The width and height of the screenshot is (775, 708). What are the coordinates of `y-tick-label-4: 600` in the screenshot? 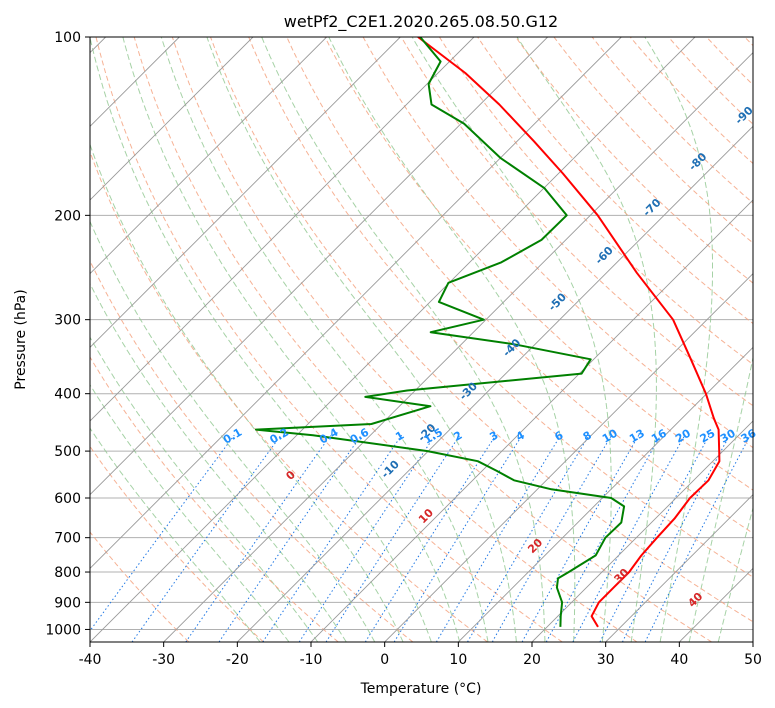 It's located at (67, 499).